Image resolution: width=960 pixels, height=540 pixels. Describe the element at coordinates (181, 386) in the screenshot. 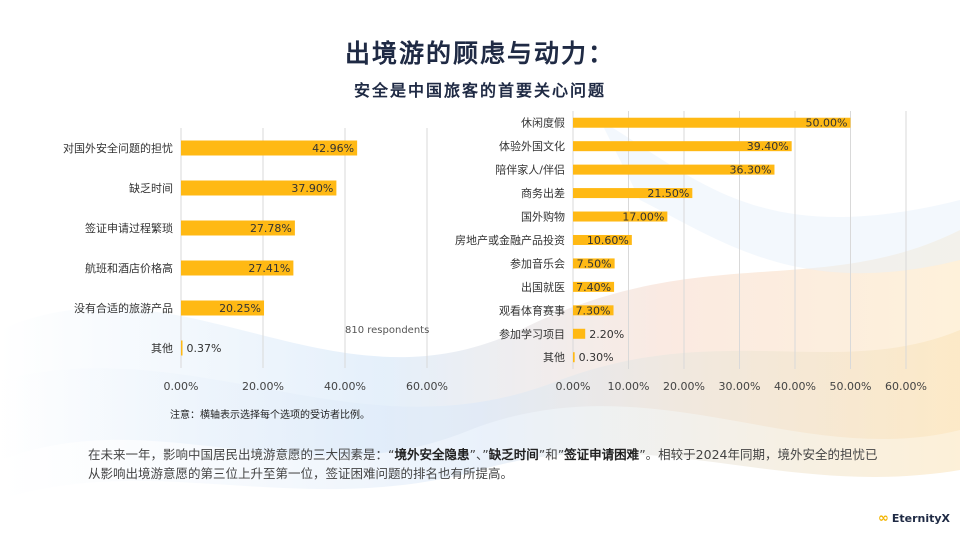

I see `concerns-tick-label: 0.00%` at that location.